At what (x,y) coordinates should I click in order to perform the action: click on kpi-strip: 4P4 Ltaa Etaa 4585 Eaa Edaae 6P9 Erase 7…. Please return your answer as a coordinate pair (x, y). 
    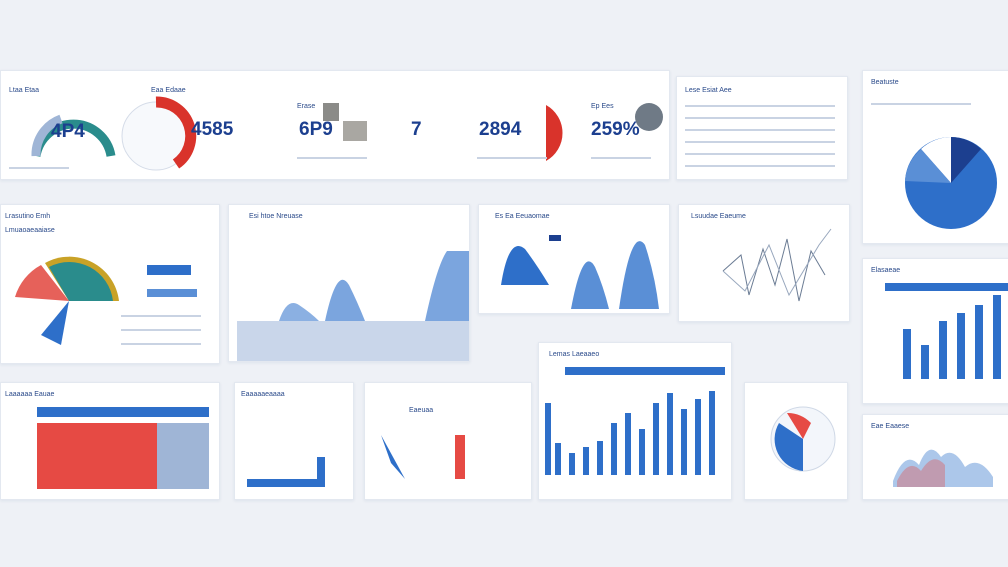
    Looking at the image, I should click on (335, 125).